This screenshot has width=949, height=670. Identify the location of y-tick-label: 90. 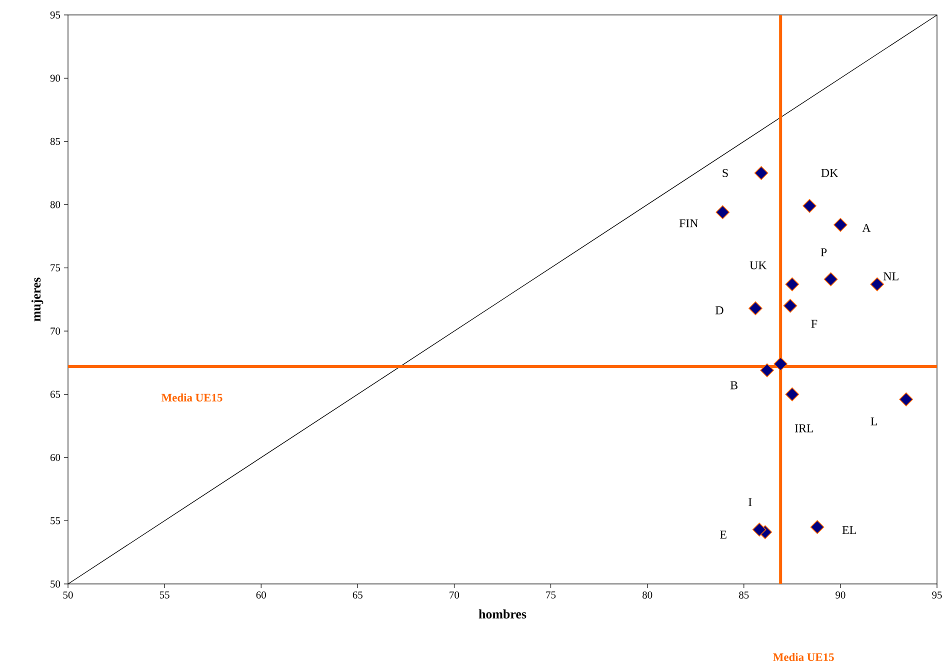
(55, 78).